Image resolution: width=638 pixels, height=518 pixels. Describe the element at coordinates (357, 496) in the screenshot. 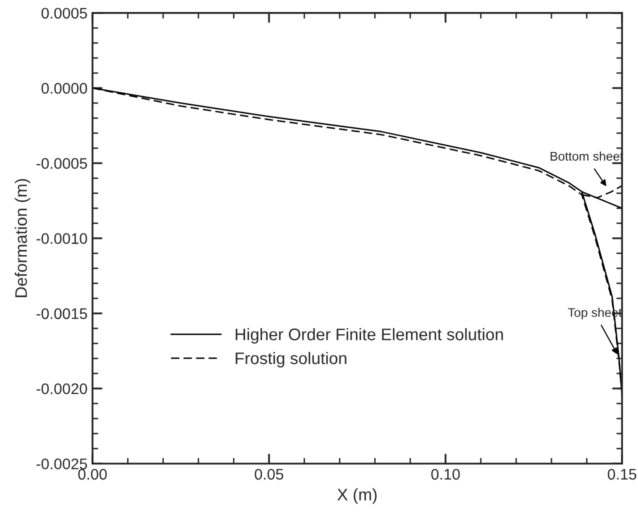

I see `x-axis-title: X (m)` at that location.